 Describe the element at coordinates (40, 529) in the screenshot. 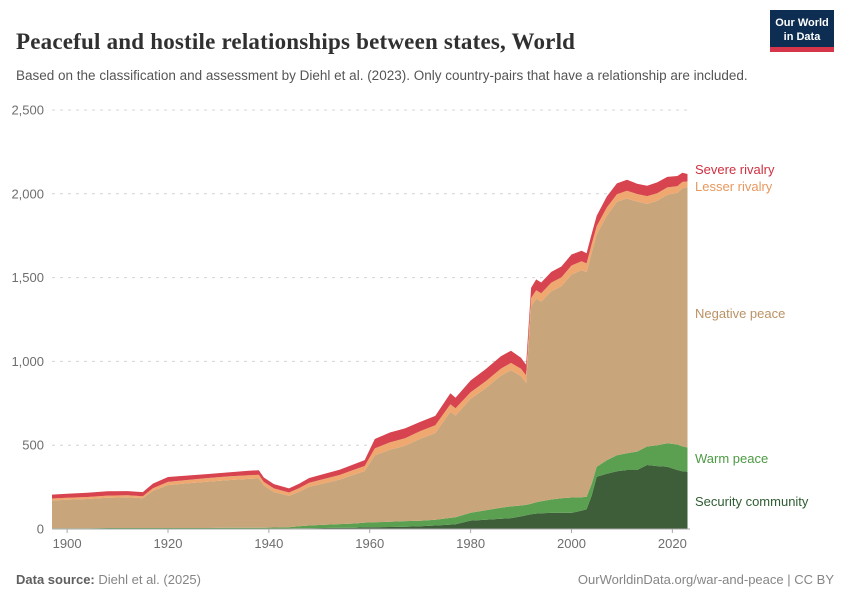

I see `y-tick-label-0: 0` at that location.